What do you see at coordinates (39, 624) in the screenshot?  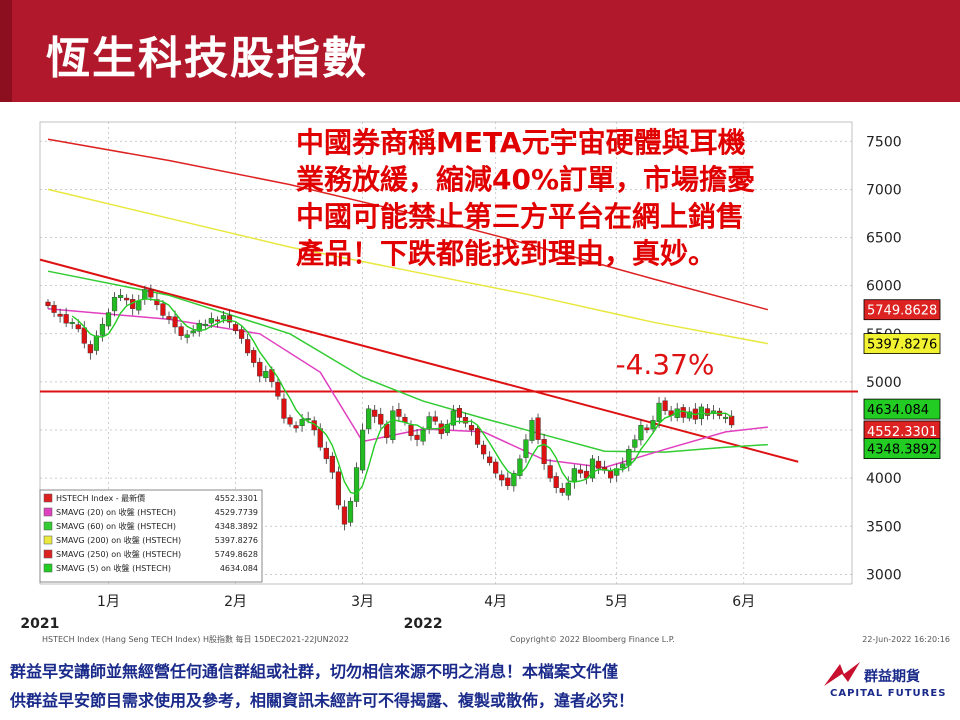 I see `year-label: 2021` at bounding box center [39, 624].